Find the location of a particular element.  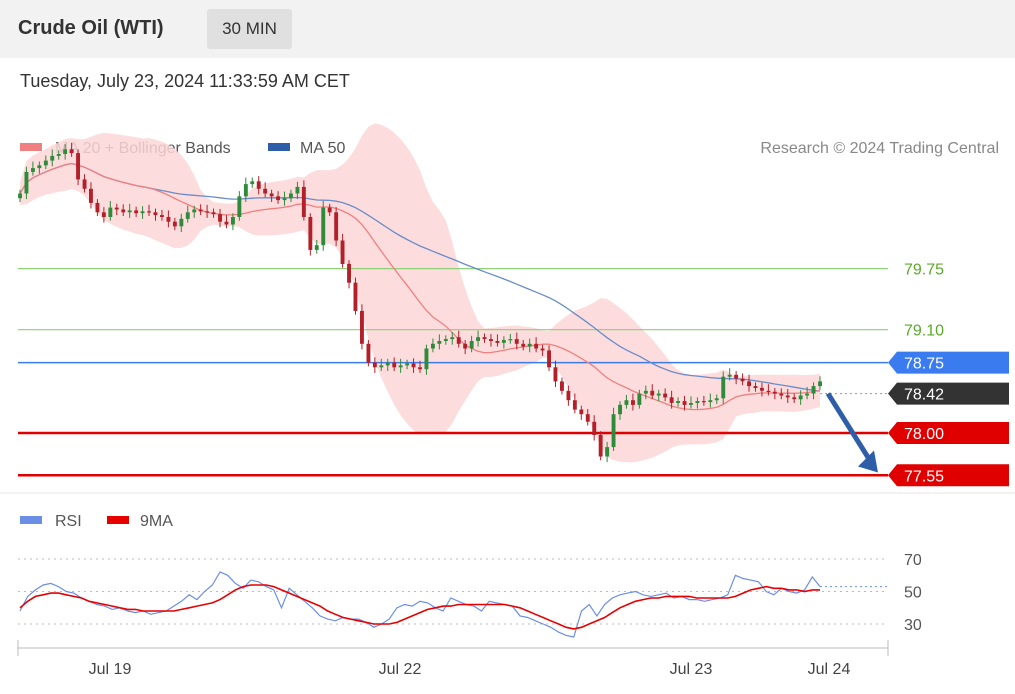

time-axis-label: Jul 19 is located at coordinates (110, 669).